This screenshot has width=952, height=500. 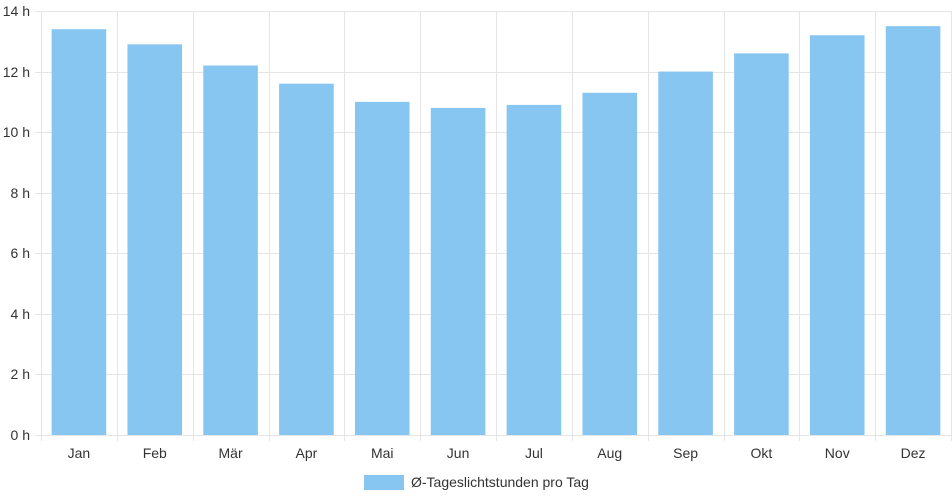 What do you see at coordinates (685, 453) in the screenshot?
I see `x-tick-label: Sep` at bounding box center [685, 453].